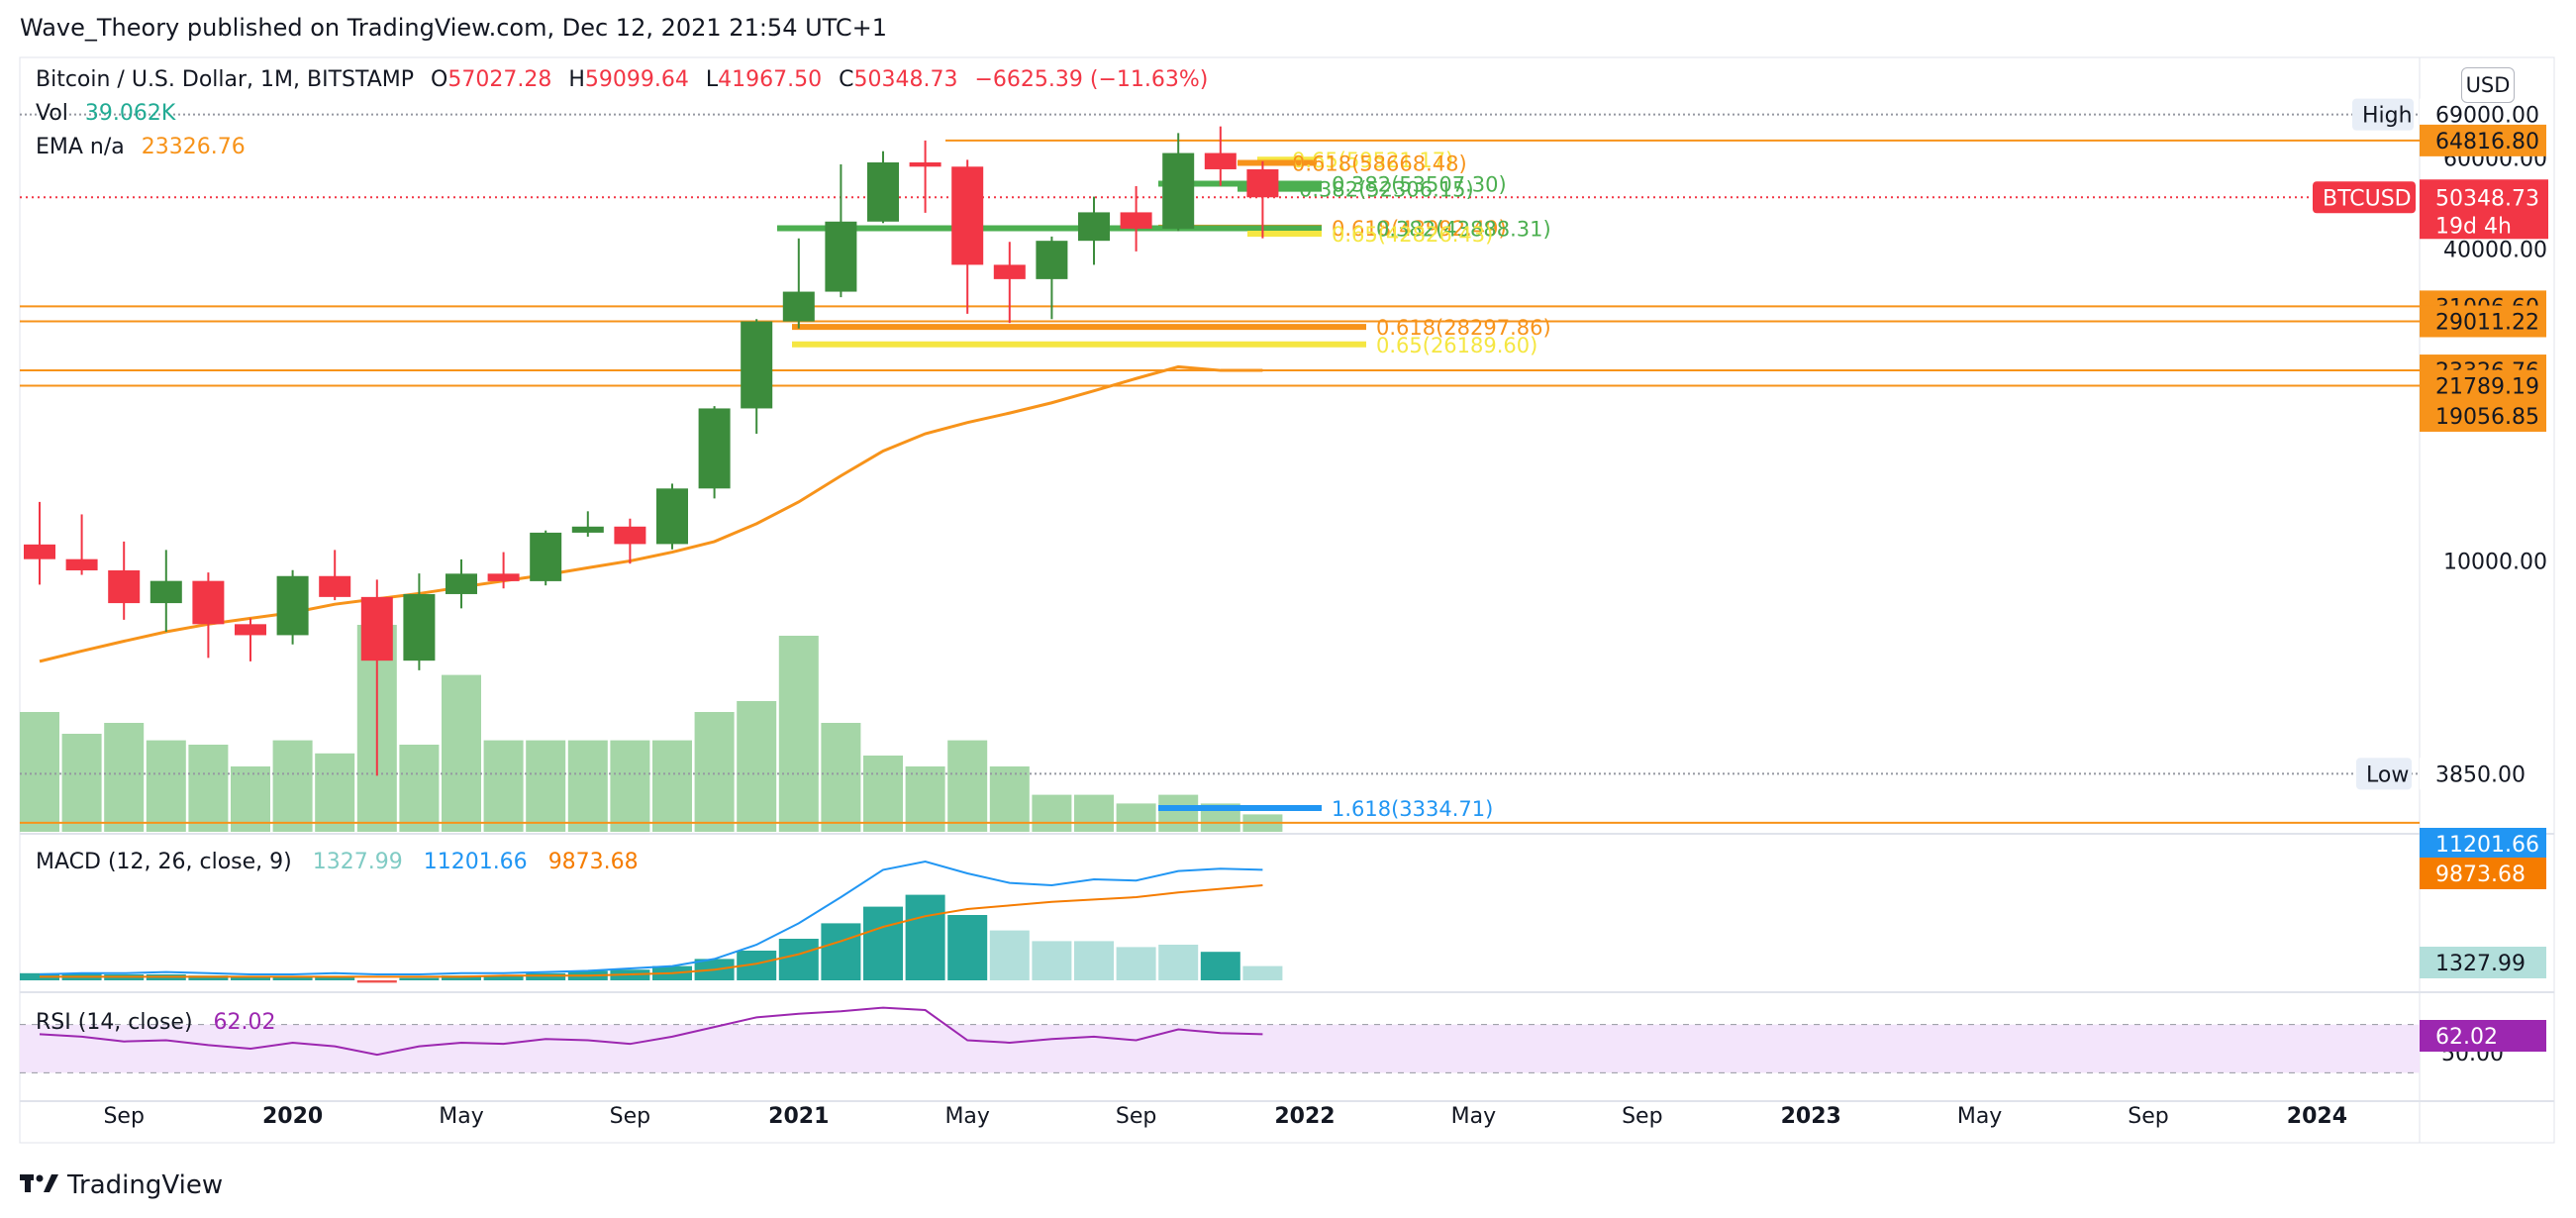  I want to click on ema-label: EMA n/a, so click(80, 147).